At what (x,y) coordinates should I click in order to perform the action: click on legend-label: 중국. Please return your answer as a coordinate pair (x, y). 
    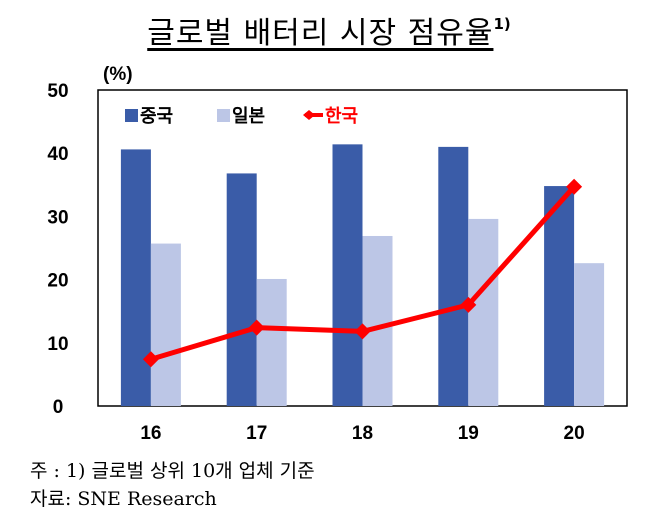
    Looking at the image, I should click on (156, 116).